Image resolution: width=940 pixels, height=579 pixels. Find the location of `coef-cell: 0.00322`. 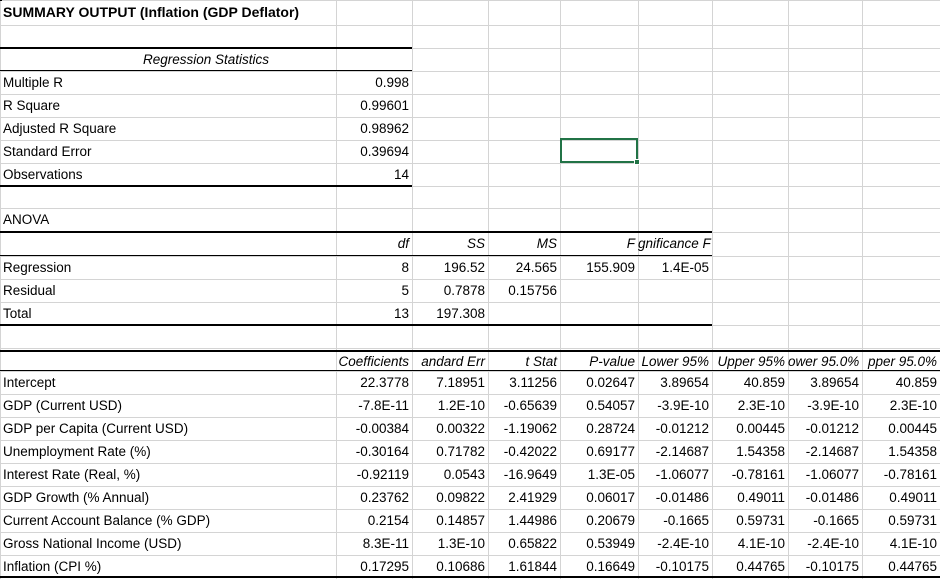

coef-cell: 0.00322 is located at coordinates (460, 428).